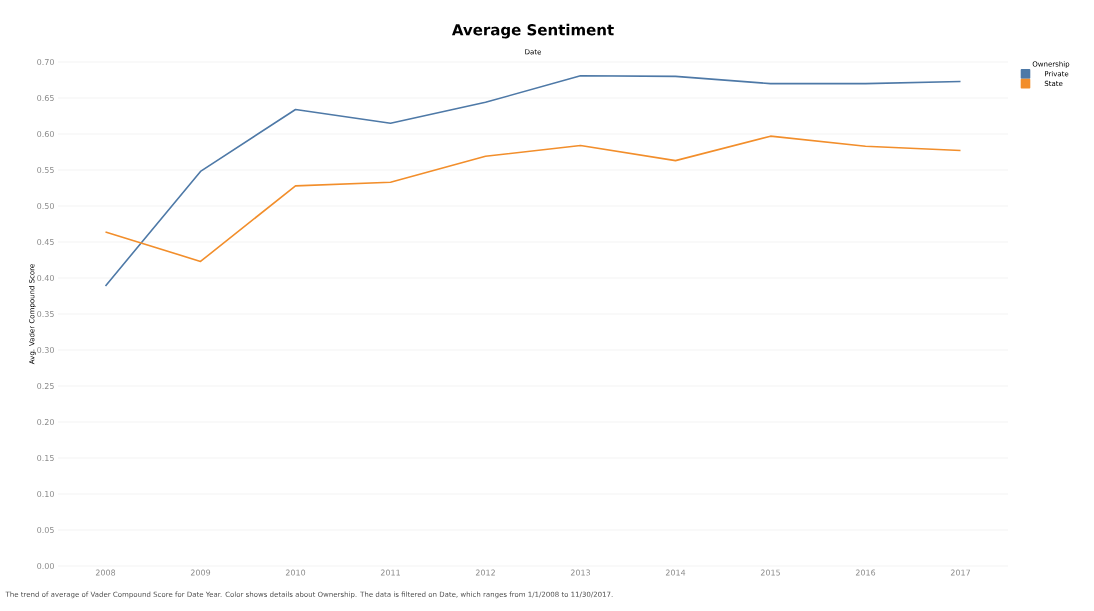 This screenshot has width=1094, height=611. I want to click on x-tick-label: 2009, so click(200, 572).